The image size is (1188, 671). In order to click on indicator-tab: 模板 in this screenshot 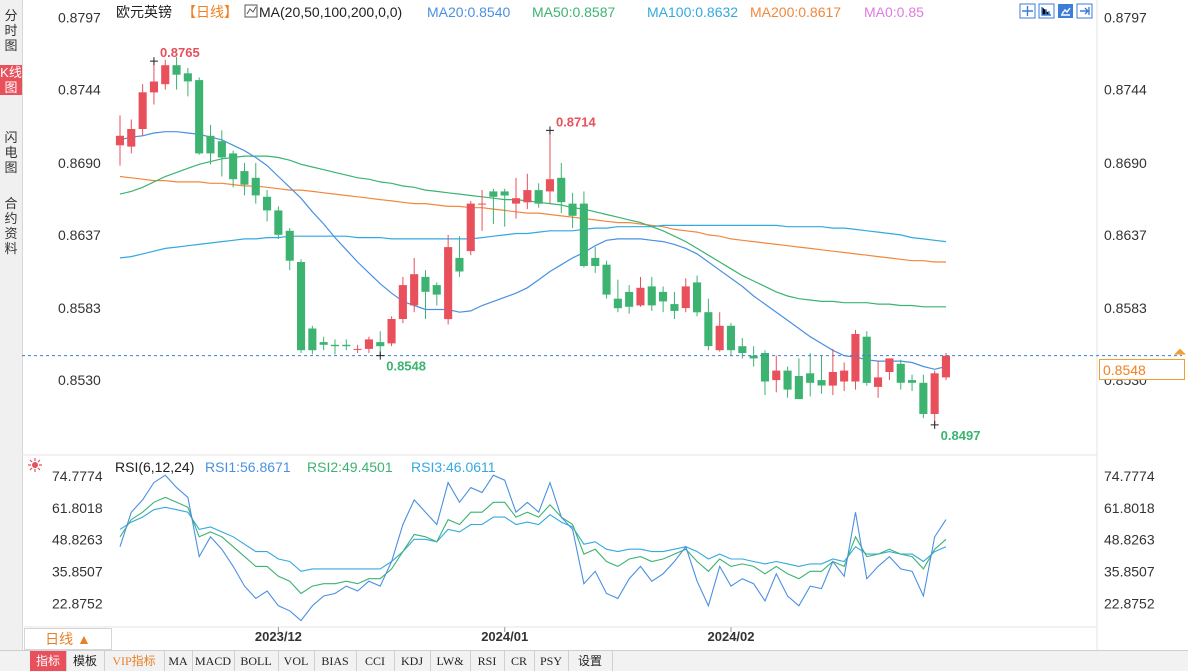, I will do `click(85, 661)`.